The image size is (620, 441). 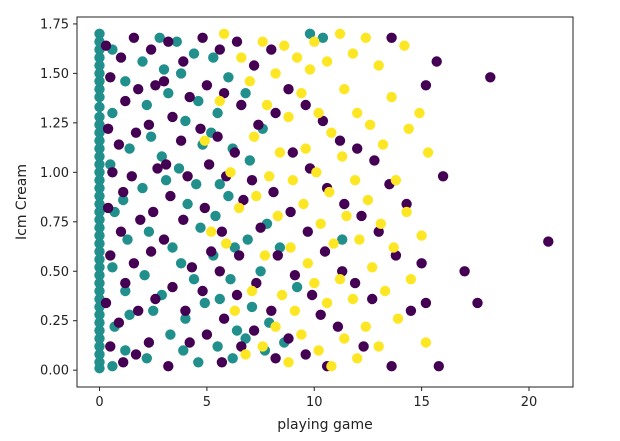 I want to click on x-tick-label: 15, so click(x=421, y=402).